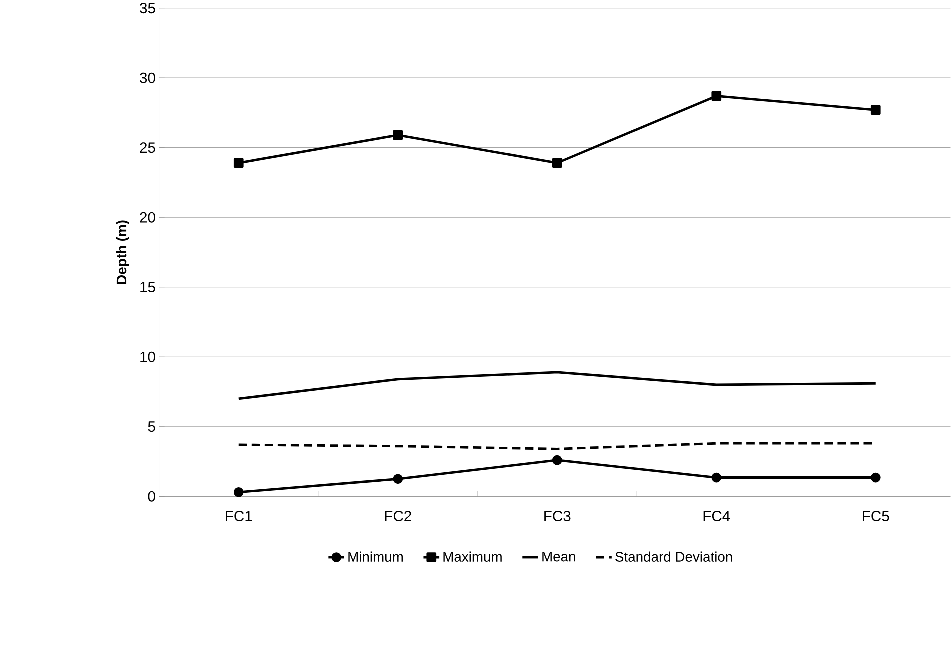 This screenshot has width=951, height=646. Describe the element at coordinates (876, 516) in the screenshot. I see `x-tick-label: FC5` at that location.